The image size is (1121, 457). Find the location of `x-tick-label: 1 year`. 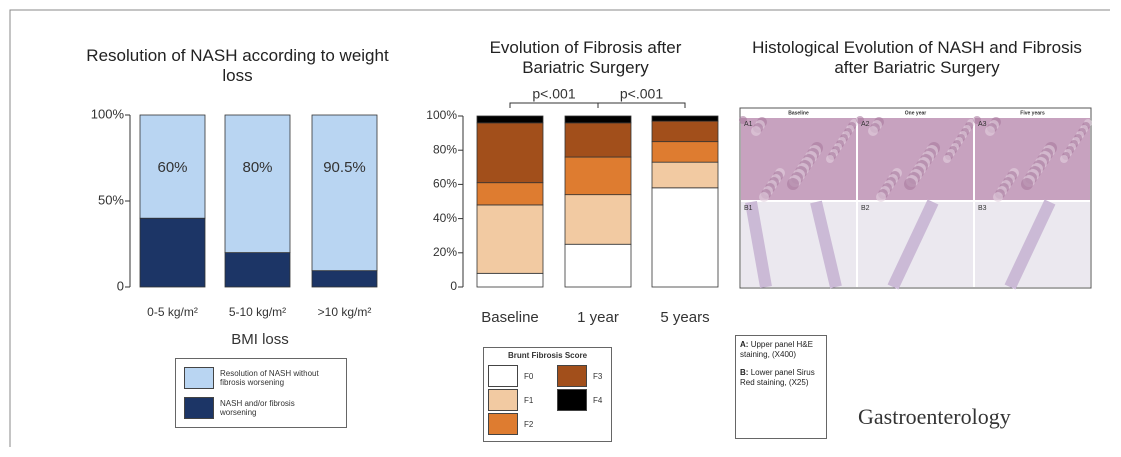

x-tick-label: 1 year is located at coordinates (598, 317).